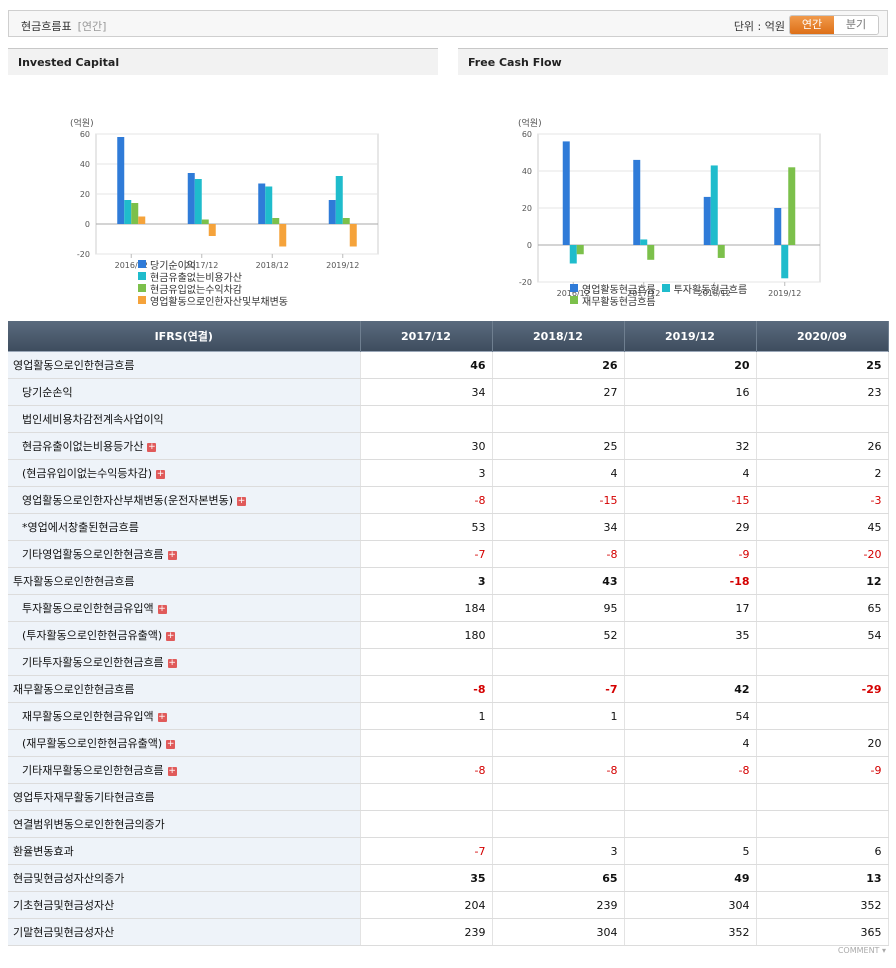 The image size is (896, 968). What do you see at coordinates (213, 300) in the screenshot?
I see `legend-item: 영업활동으로인한자산및부채변동` at bounding box center [213, 300].